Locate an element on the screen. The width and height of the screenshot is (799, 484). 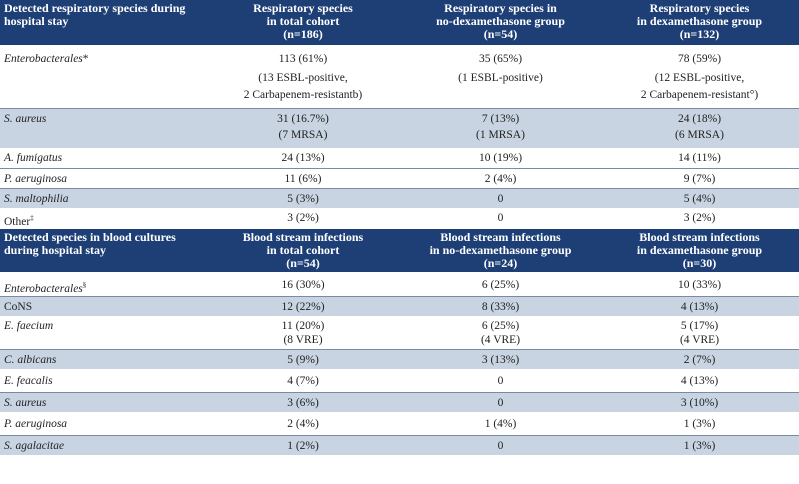
nodex-cell: 35 (65%) is located at coordinates (500, 59).